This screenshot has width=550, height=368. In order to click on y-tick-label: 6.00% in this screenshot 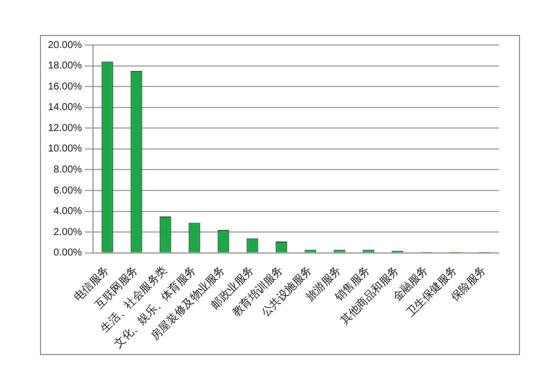, I will do `click(68, 190)`.